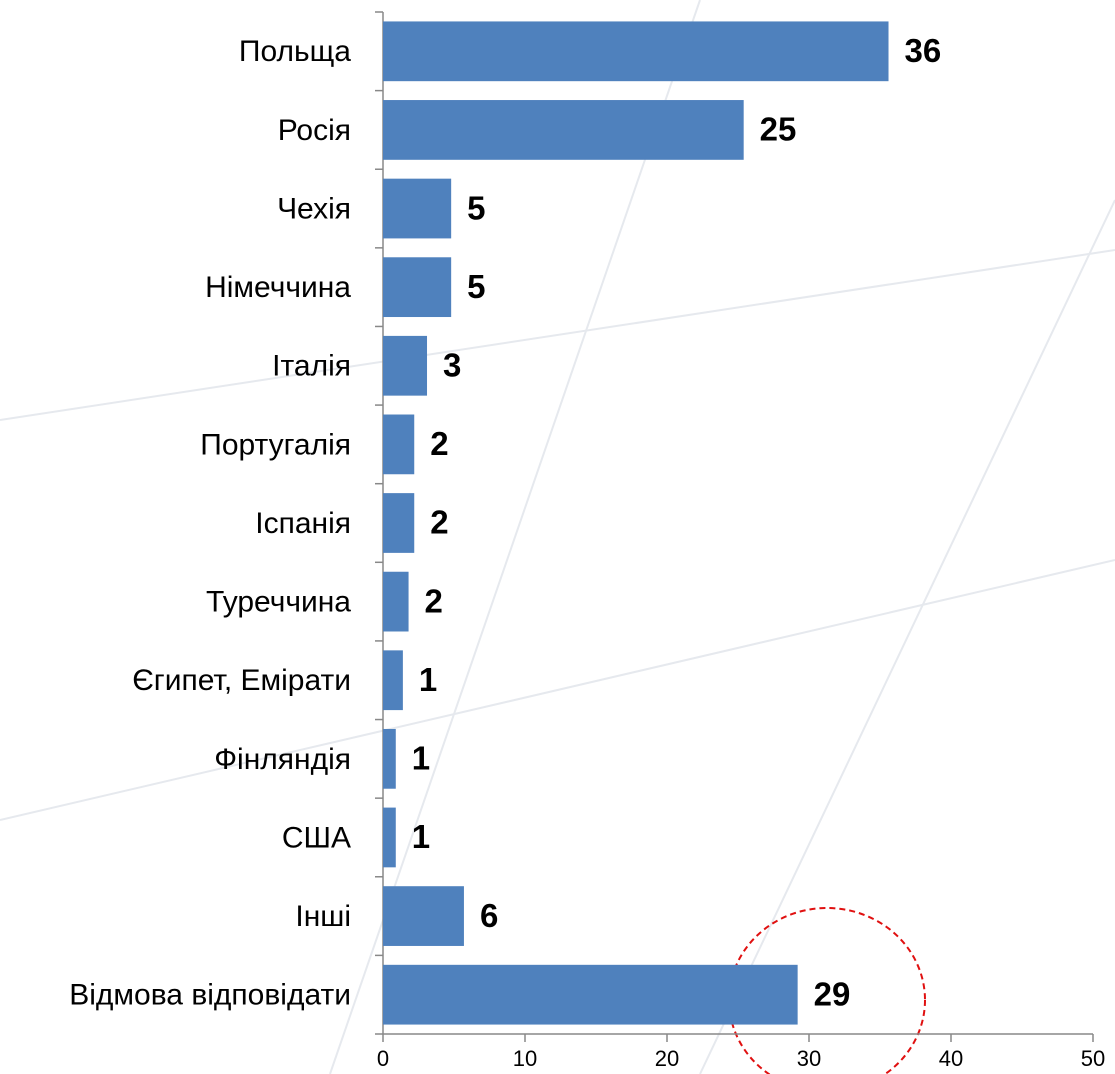  What do you see at coordinates (1093, 1058) in the screenshot?
I see `x-tick-label: 50` at bounding box center [1093, 1058].